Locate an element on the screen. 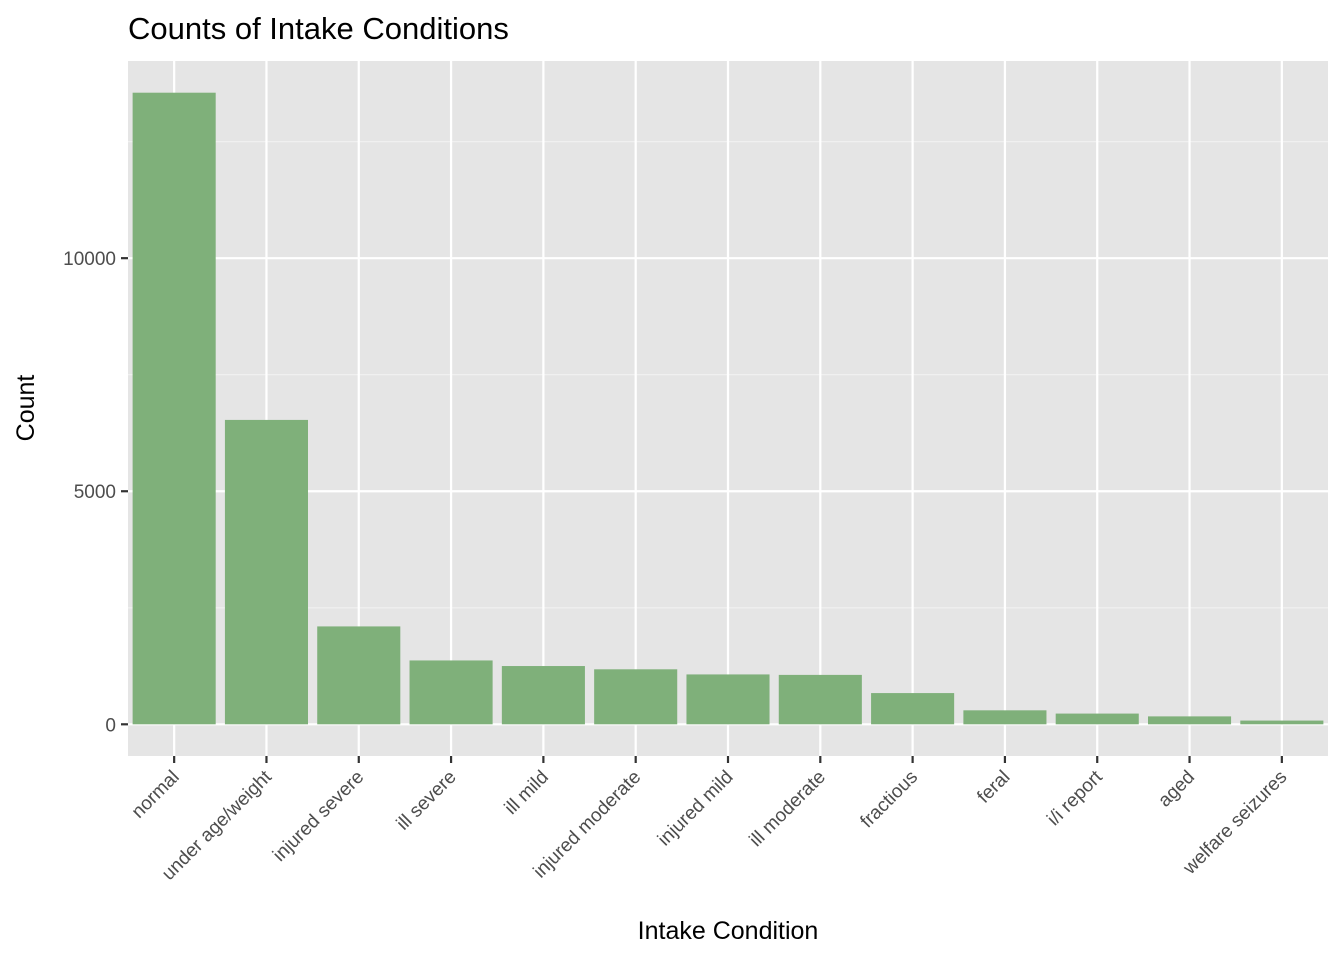  y-tick-label: 5000 is located at coordinates (95, 492).